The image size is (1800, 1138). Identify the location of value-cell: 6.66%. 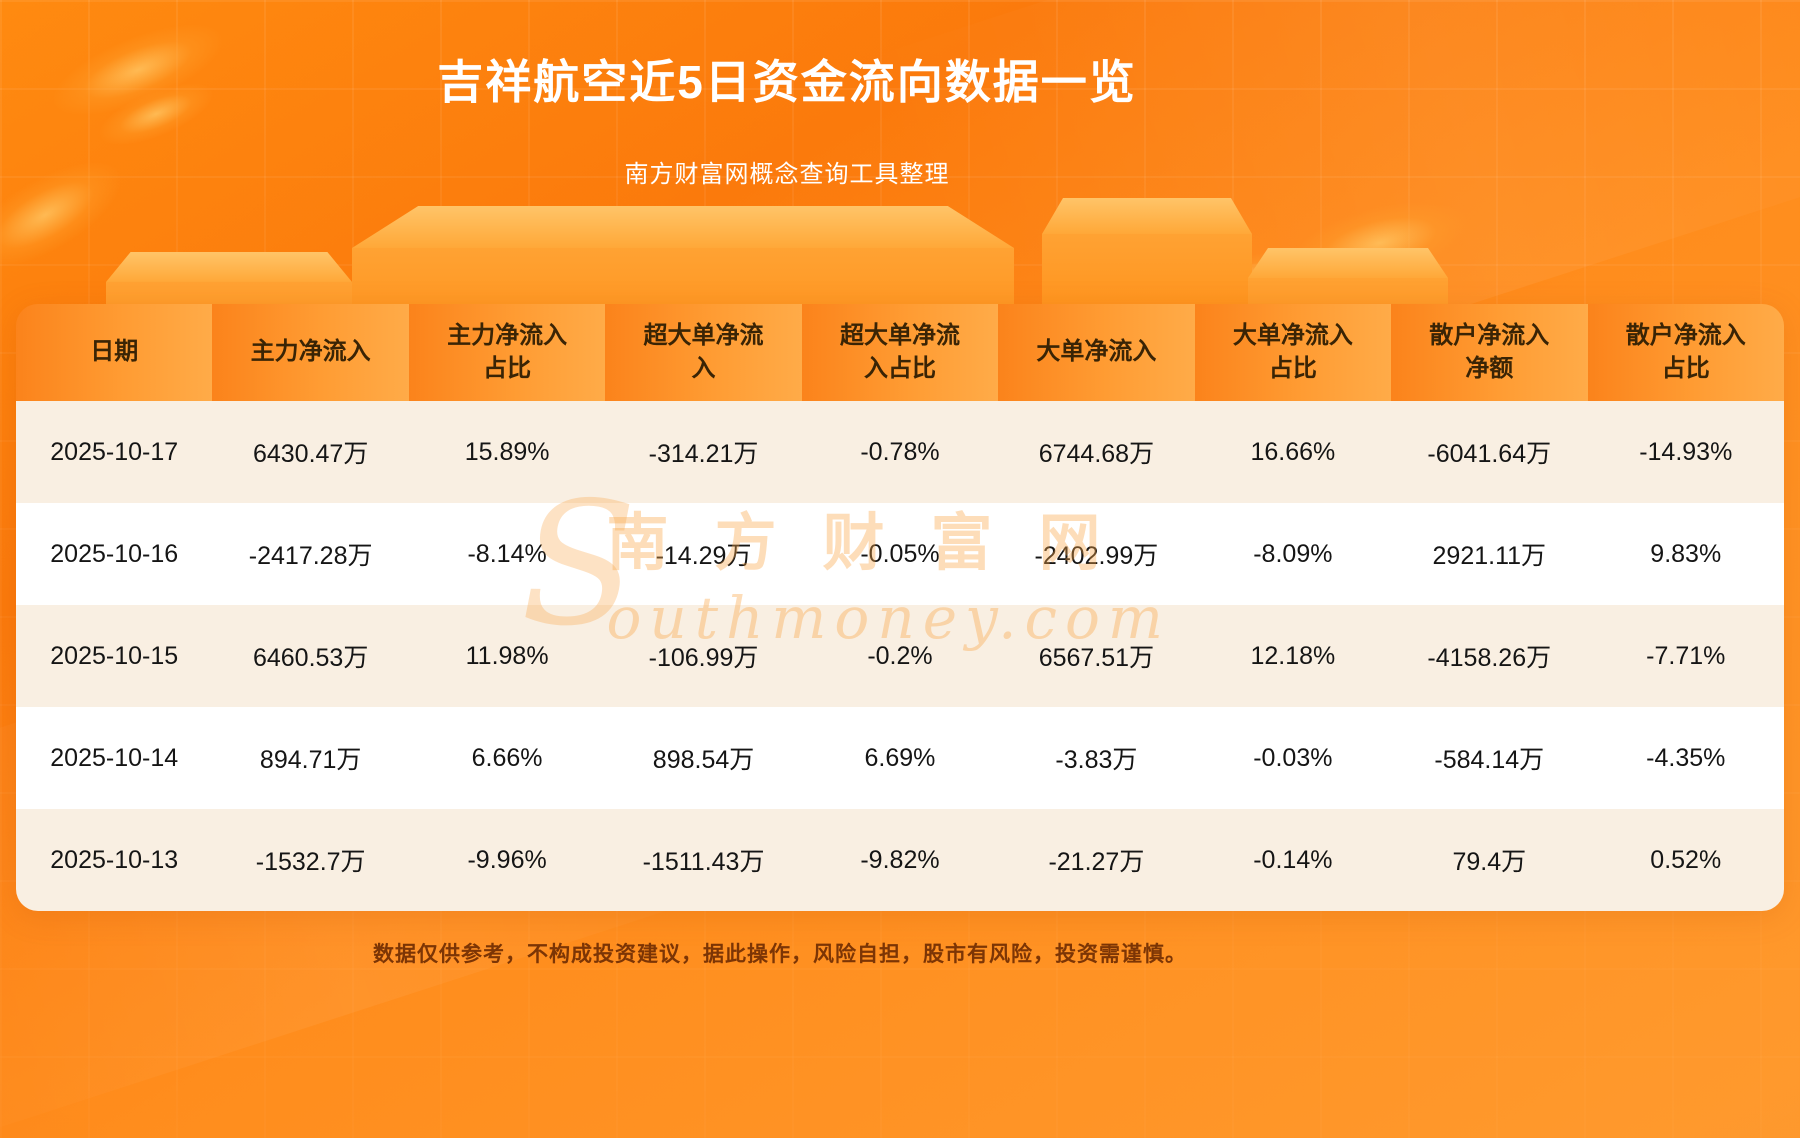
(507, 758).